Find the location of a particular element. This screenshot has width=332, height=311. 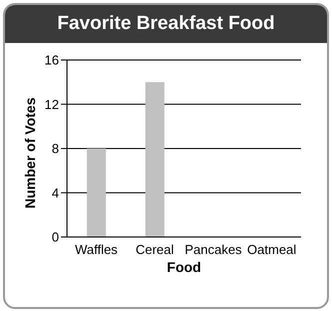

x-tick-label: Oatmeal is located at coordinates (271, 250).